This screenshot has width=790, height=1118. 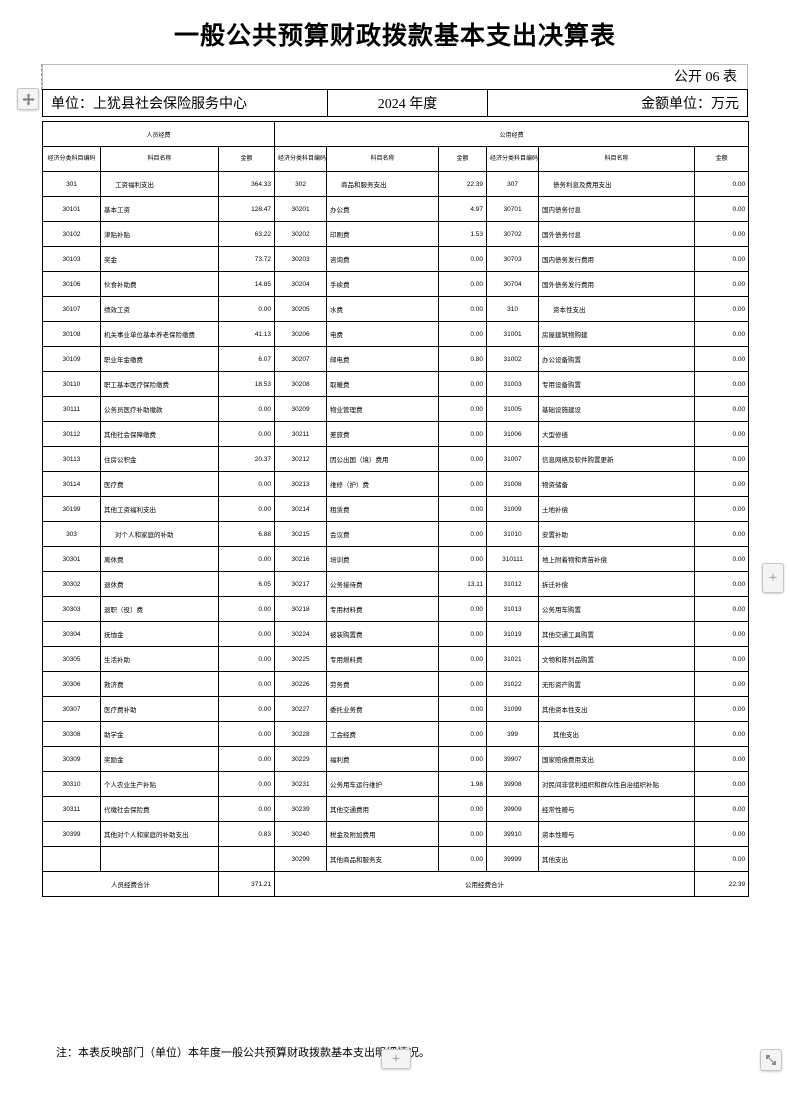 I want to click on cell-subject-name: 职工基本医疗保险缴费, so click(x=159, y=384).